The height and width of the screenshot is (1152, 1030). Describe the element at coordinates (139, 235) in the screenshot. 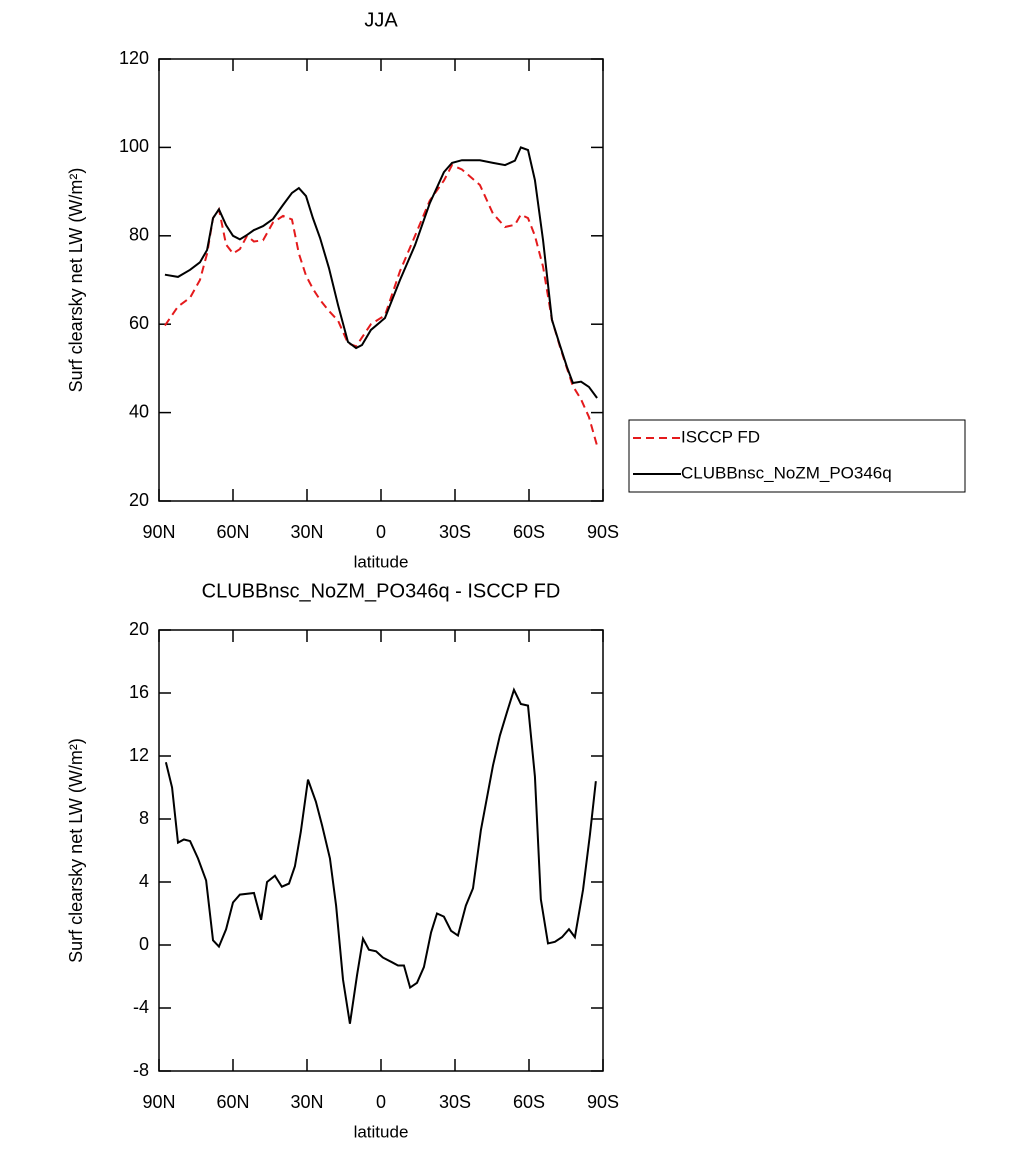

I see `y-tick-label: 80` at that location.